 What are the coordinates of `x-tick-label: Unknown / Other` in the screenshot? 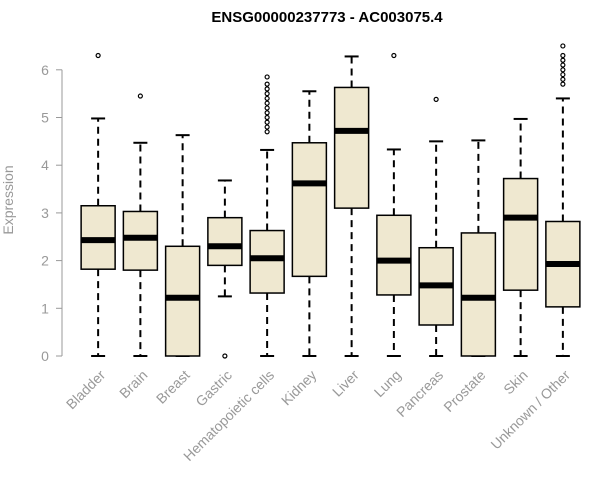 It's located at (530, 410).